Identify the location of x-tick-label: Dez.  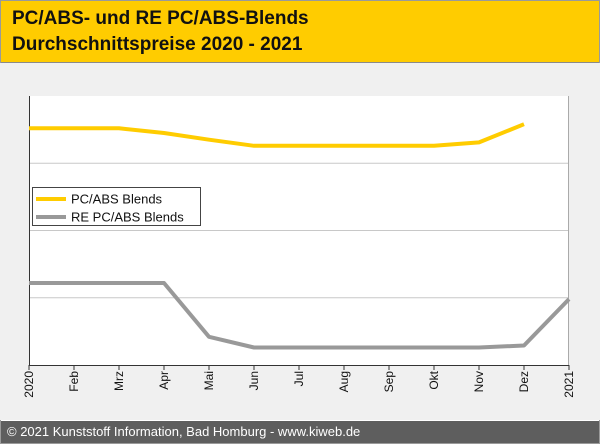
(524, 381).